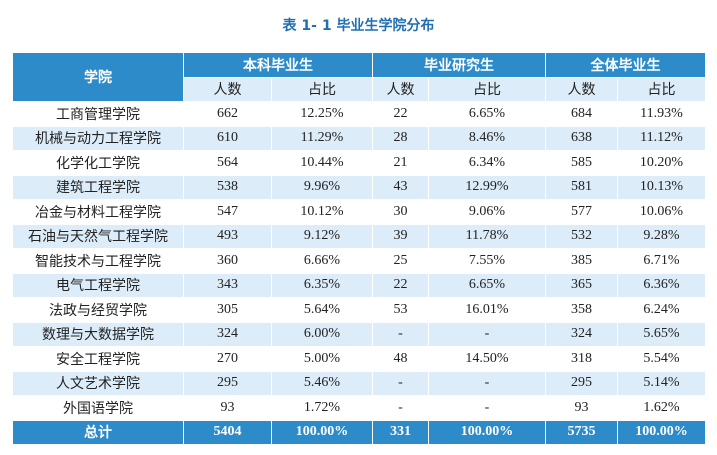 The height and width of the screenshot is (455, 717). Describe the element at coordinates (400, 187) in the screenshot. I see `cell: 43` at that location.